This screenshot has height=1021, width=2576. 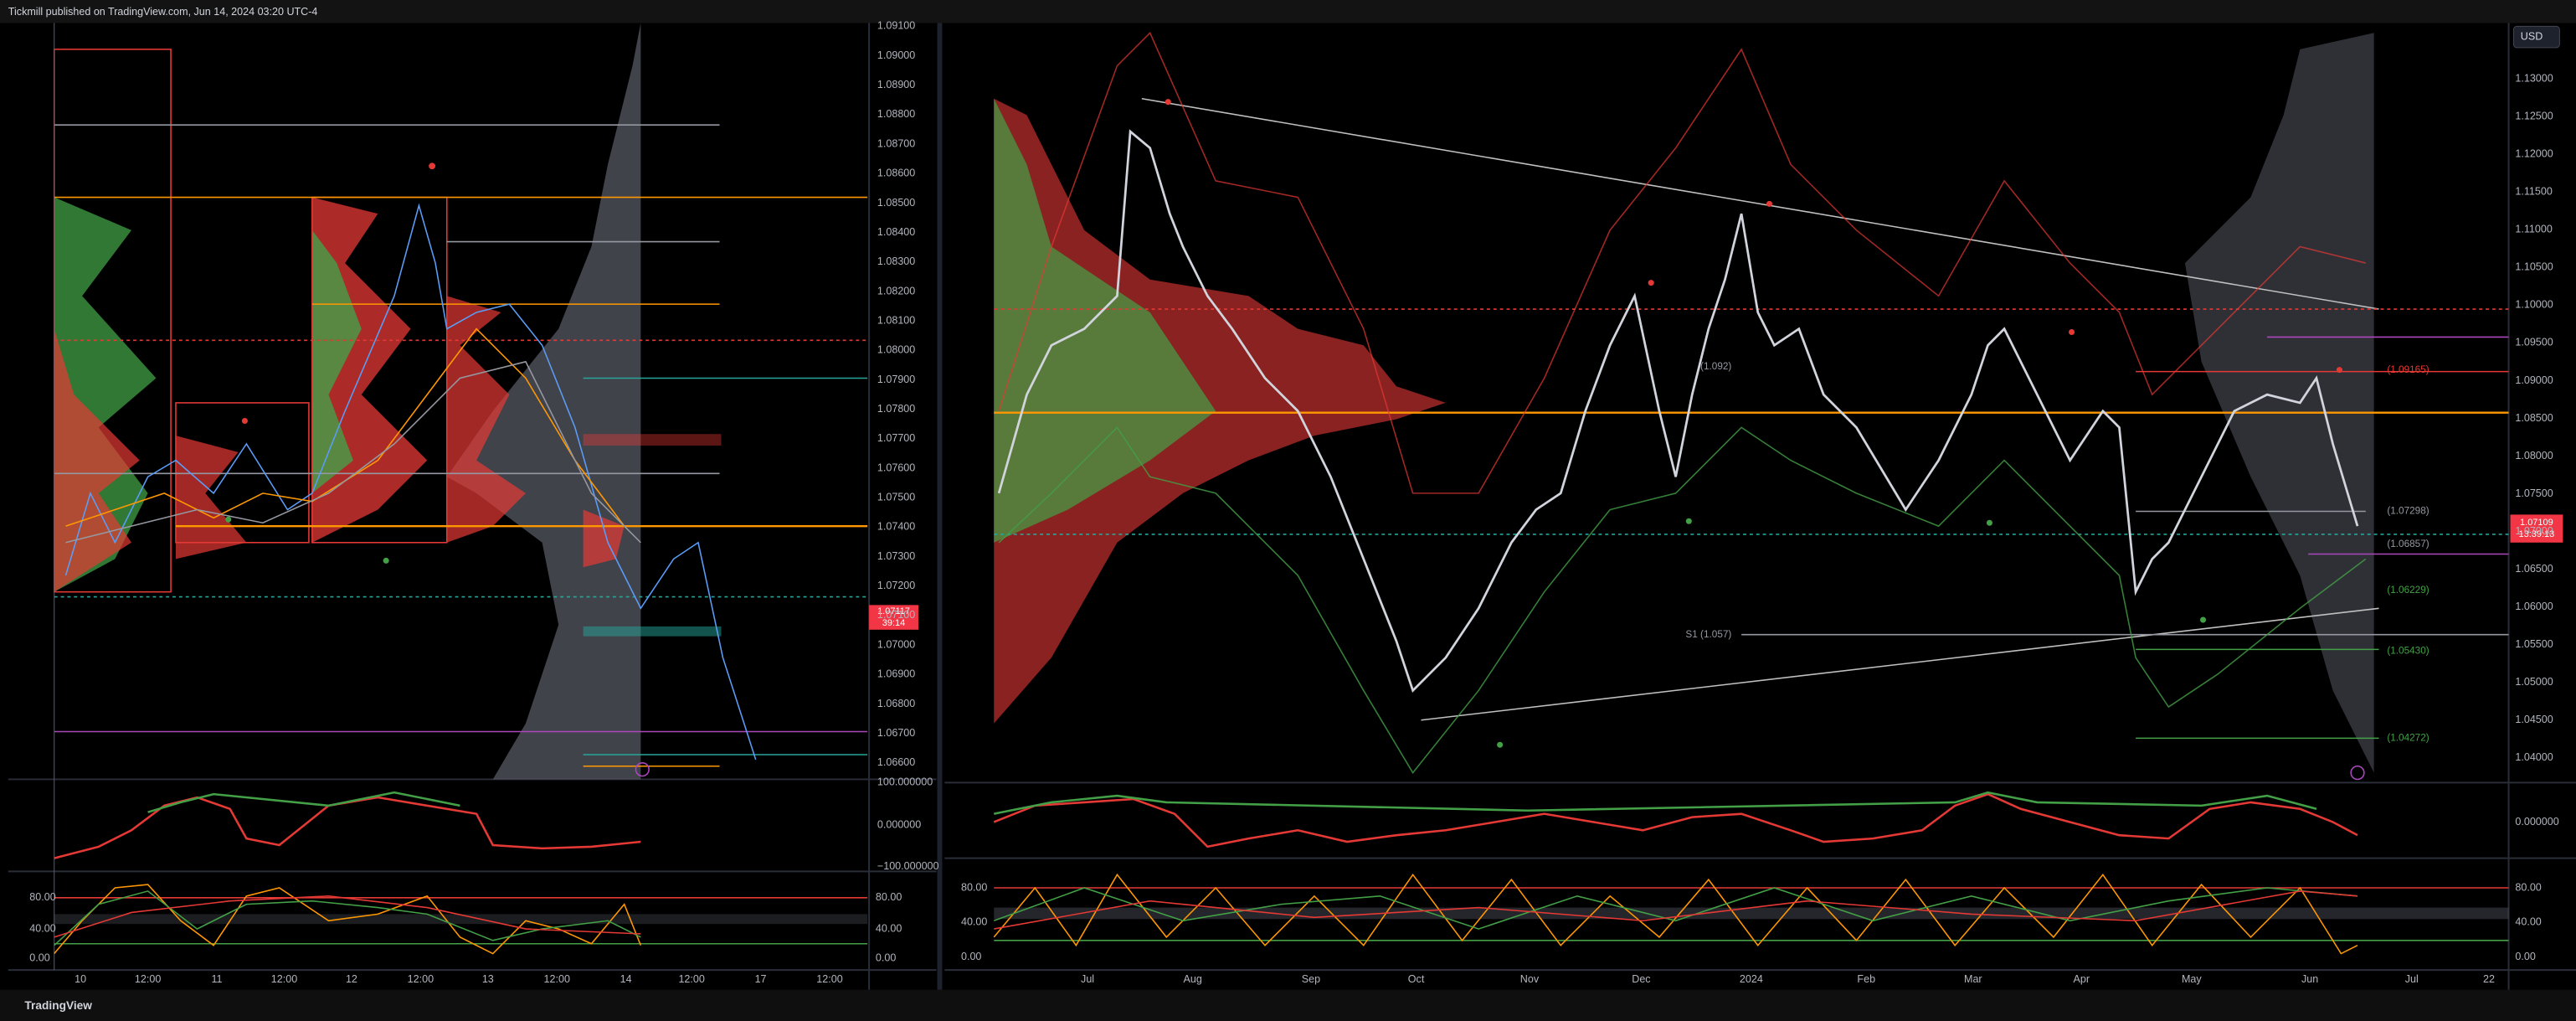 I want to click on level-label: (1.04272), so click(x=2408, y=737).